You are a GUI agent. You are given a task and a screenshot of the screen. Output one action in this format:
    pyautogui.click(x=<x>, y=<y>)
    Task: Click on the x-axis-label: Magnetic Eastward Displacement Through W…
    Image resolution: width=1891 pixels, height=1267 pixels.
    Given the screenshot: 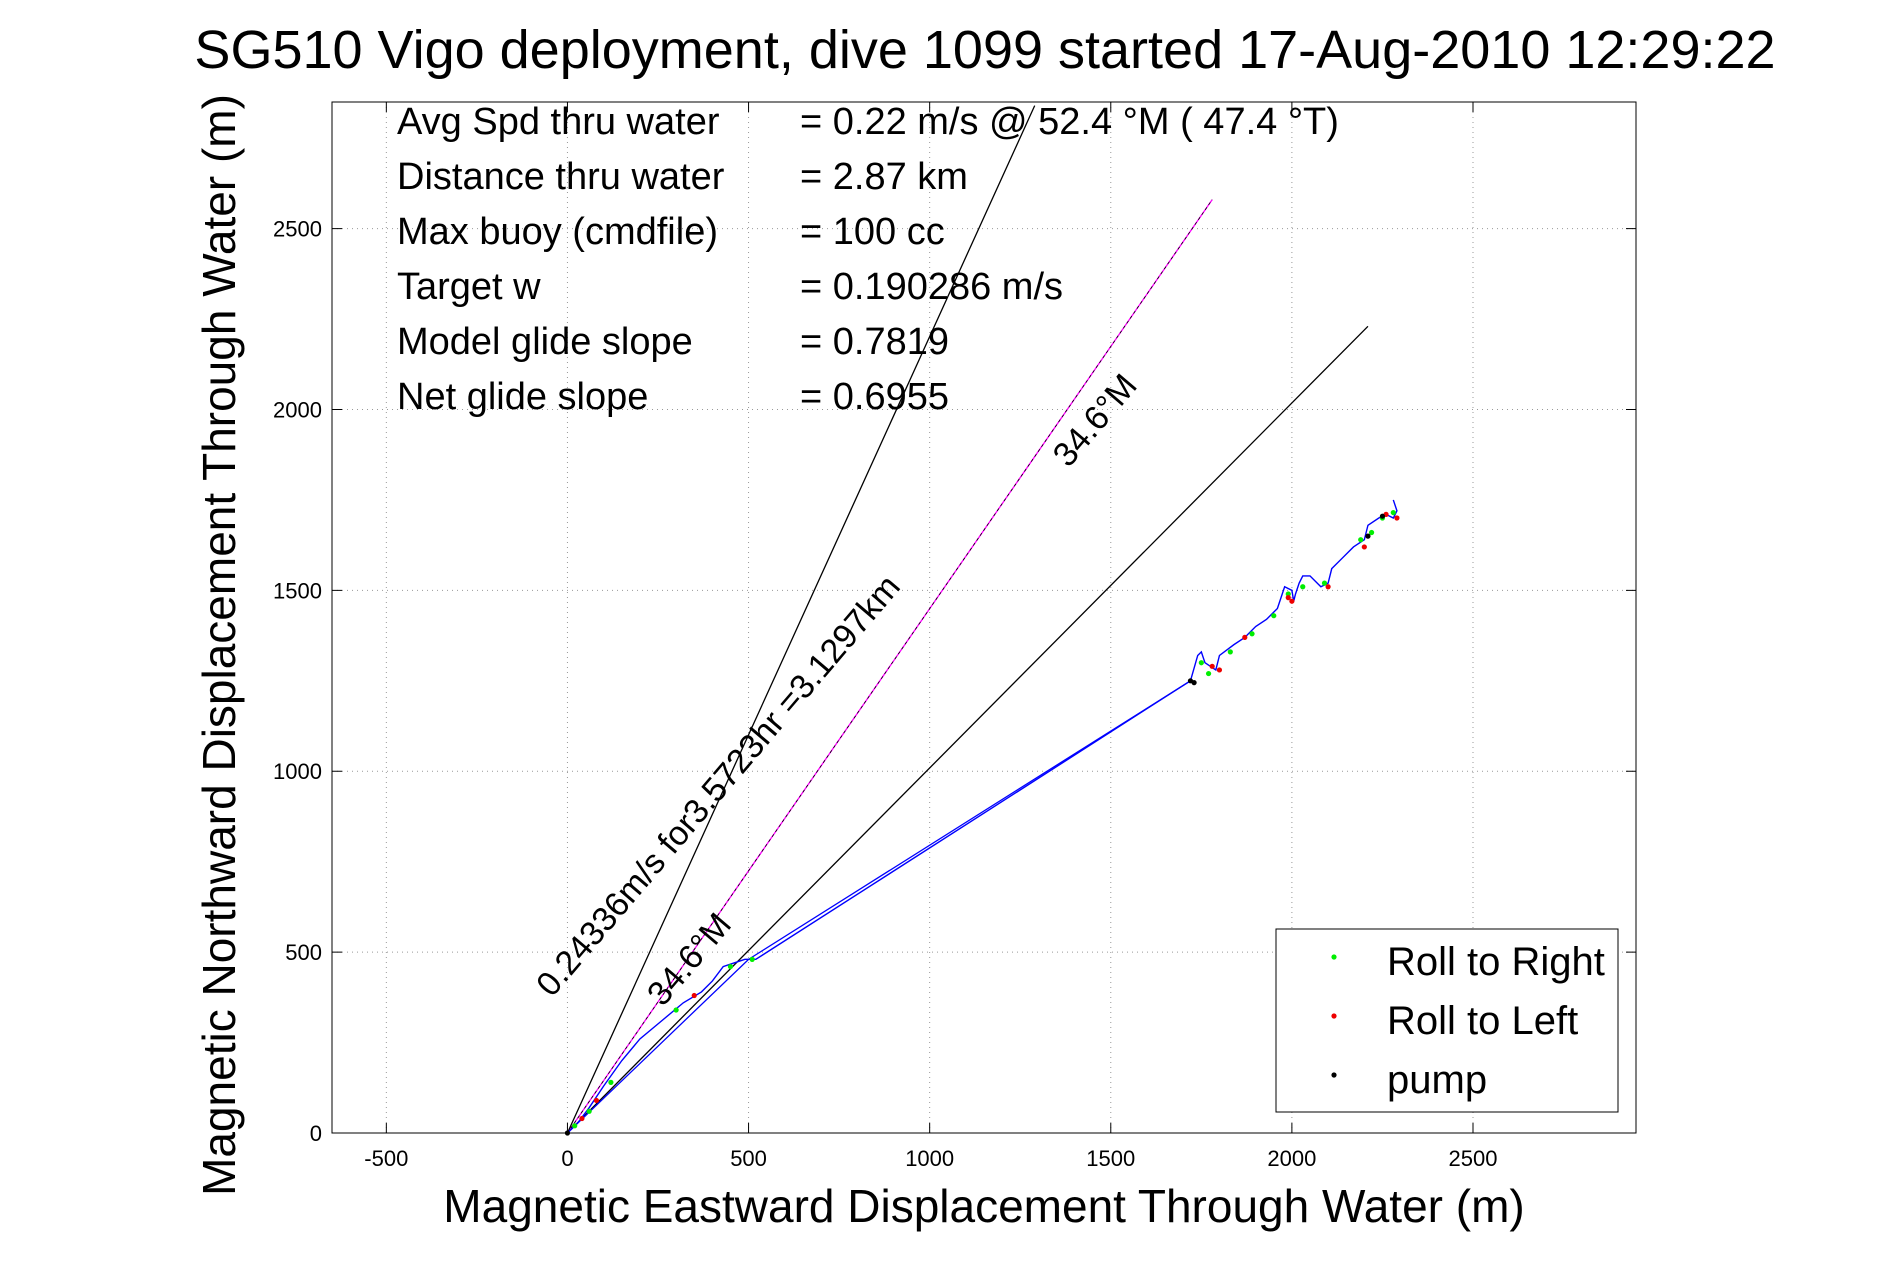 What is the action you would take?
    pyautogui.click(x=983, y=1206)
    